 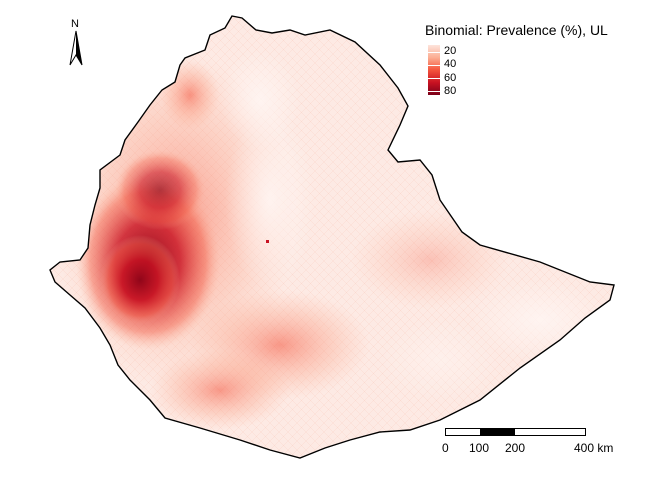 What do you see at coordinates (75, 24) in the screenshot?
I see `north-arrow-label: N` at bounding box center [75, 24].